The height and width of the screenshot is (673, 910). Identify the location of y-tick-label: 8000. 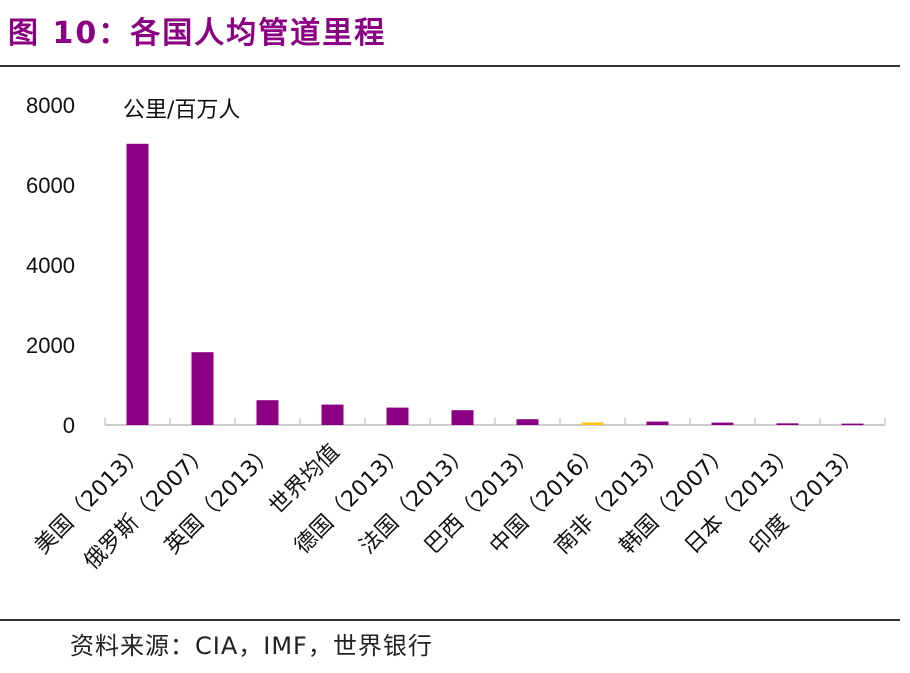
(50, 105).